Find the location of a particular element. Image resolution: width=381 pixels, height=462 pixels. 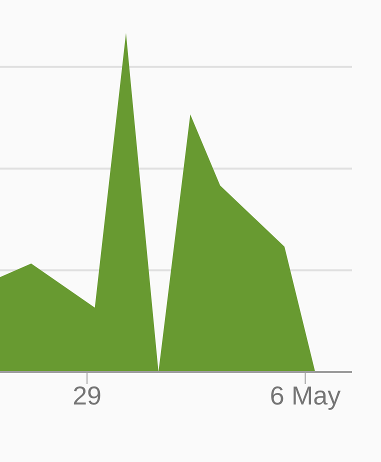

x-tick-label: 29 is located at coordinates (87, 395).